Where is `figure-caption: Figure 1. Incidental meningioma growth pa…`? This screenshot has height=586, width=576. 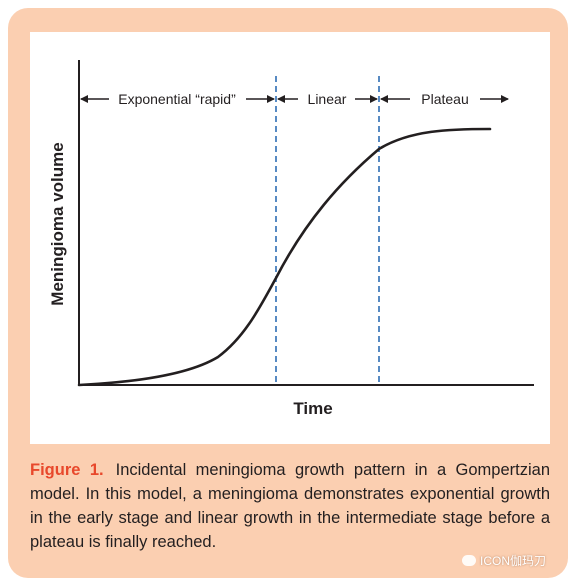 figure-caption: Figure 1. Incidental meningioma growth pa… is located at coordinates (290, 506).